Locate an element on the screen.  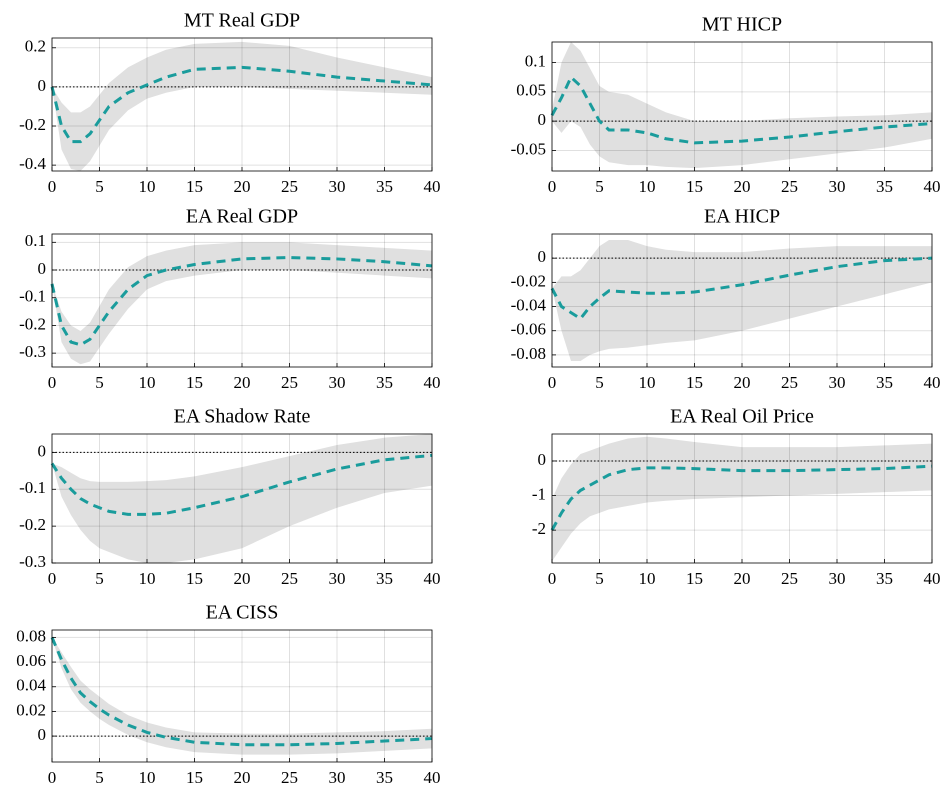
y-tick-label: -0.08 is located at coordinates (528, 353).